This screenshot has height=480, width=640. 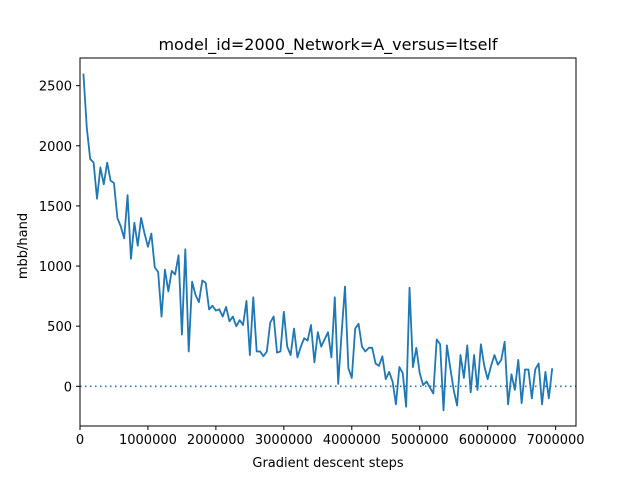 What do you see at coordinates (327, 45) in the screenshot?
I see `chart-title: model_id=2000_Network=A_versus=Itself` at bounding box center [327, 45].